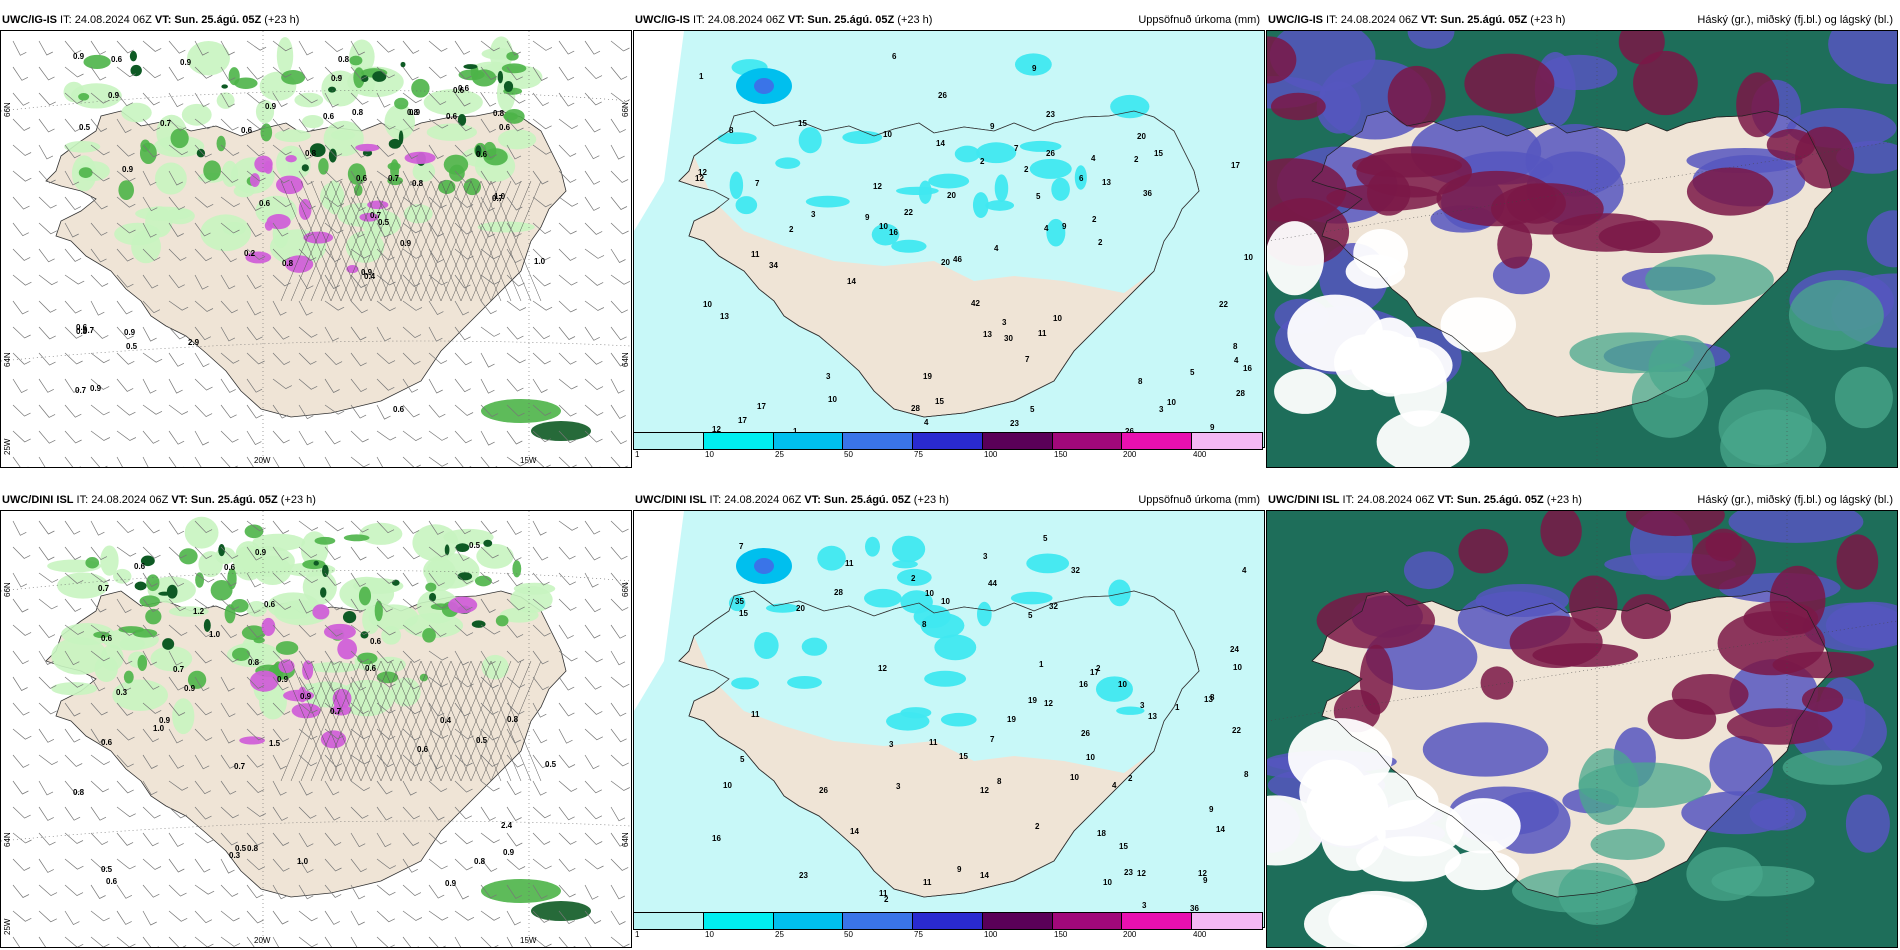 The height and width of the screenshot is (950, 1900). I want to click on lead-label: (+23 h), so click(913, 20).